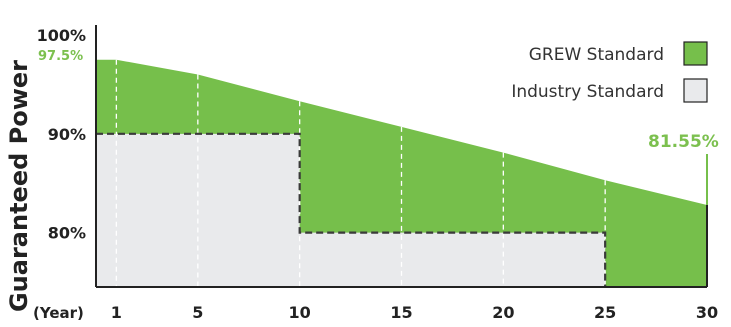  I want to click on x-tick-label-5: 5, so click(197, 312).